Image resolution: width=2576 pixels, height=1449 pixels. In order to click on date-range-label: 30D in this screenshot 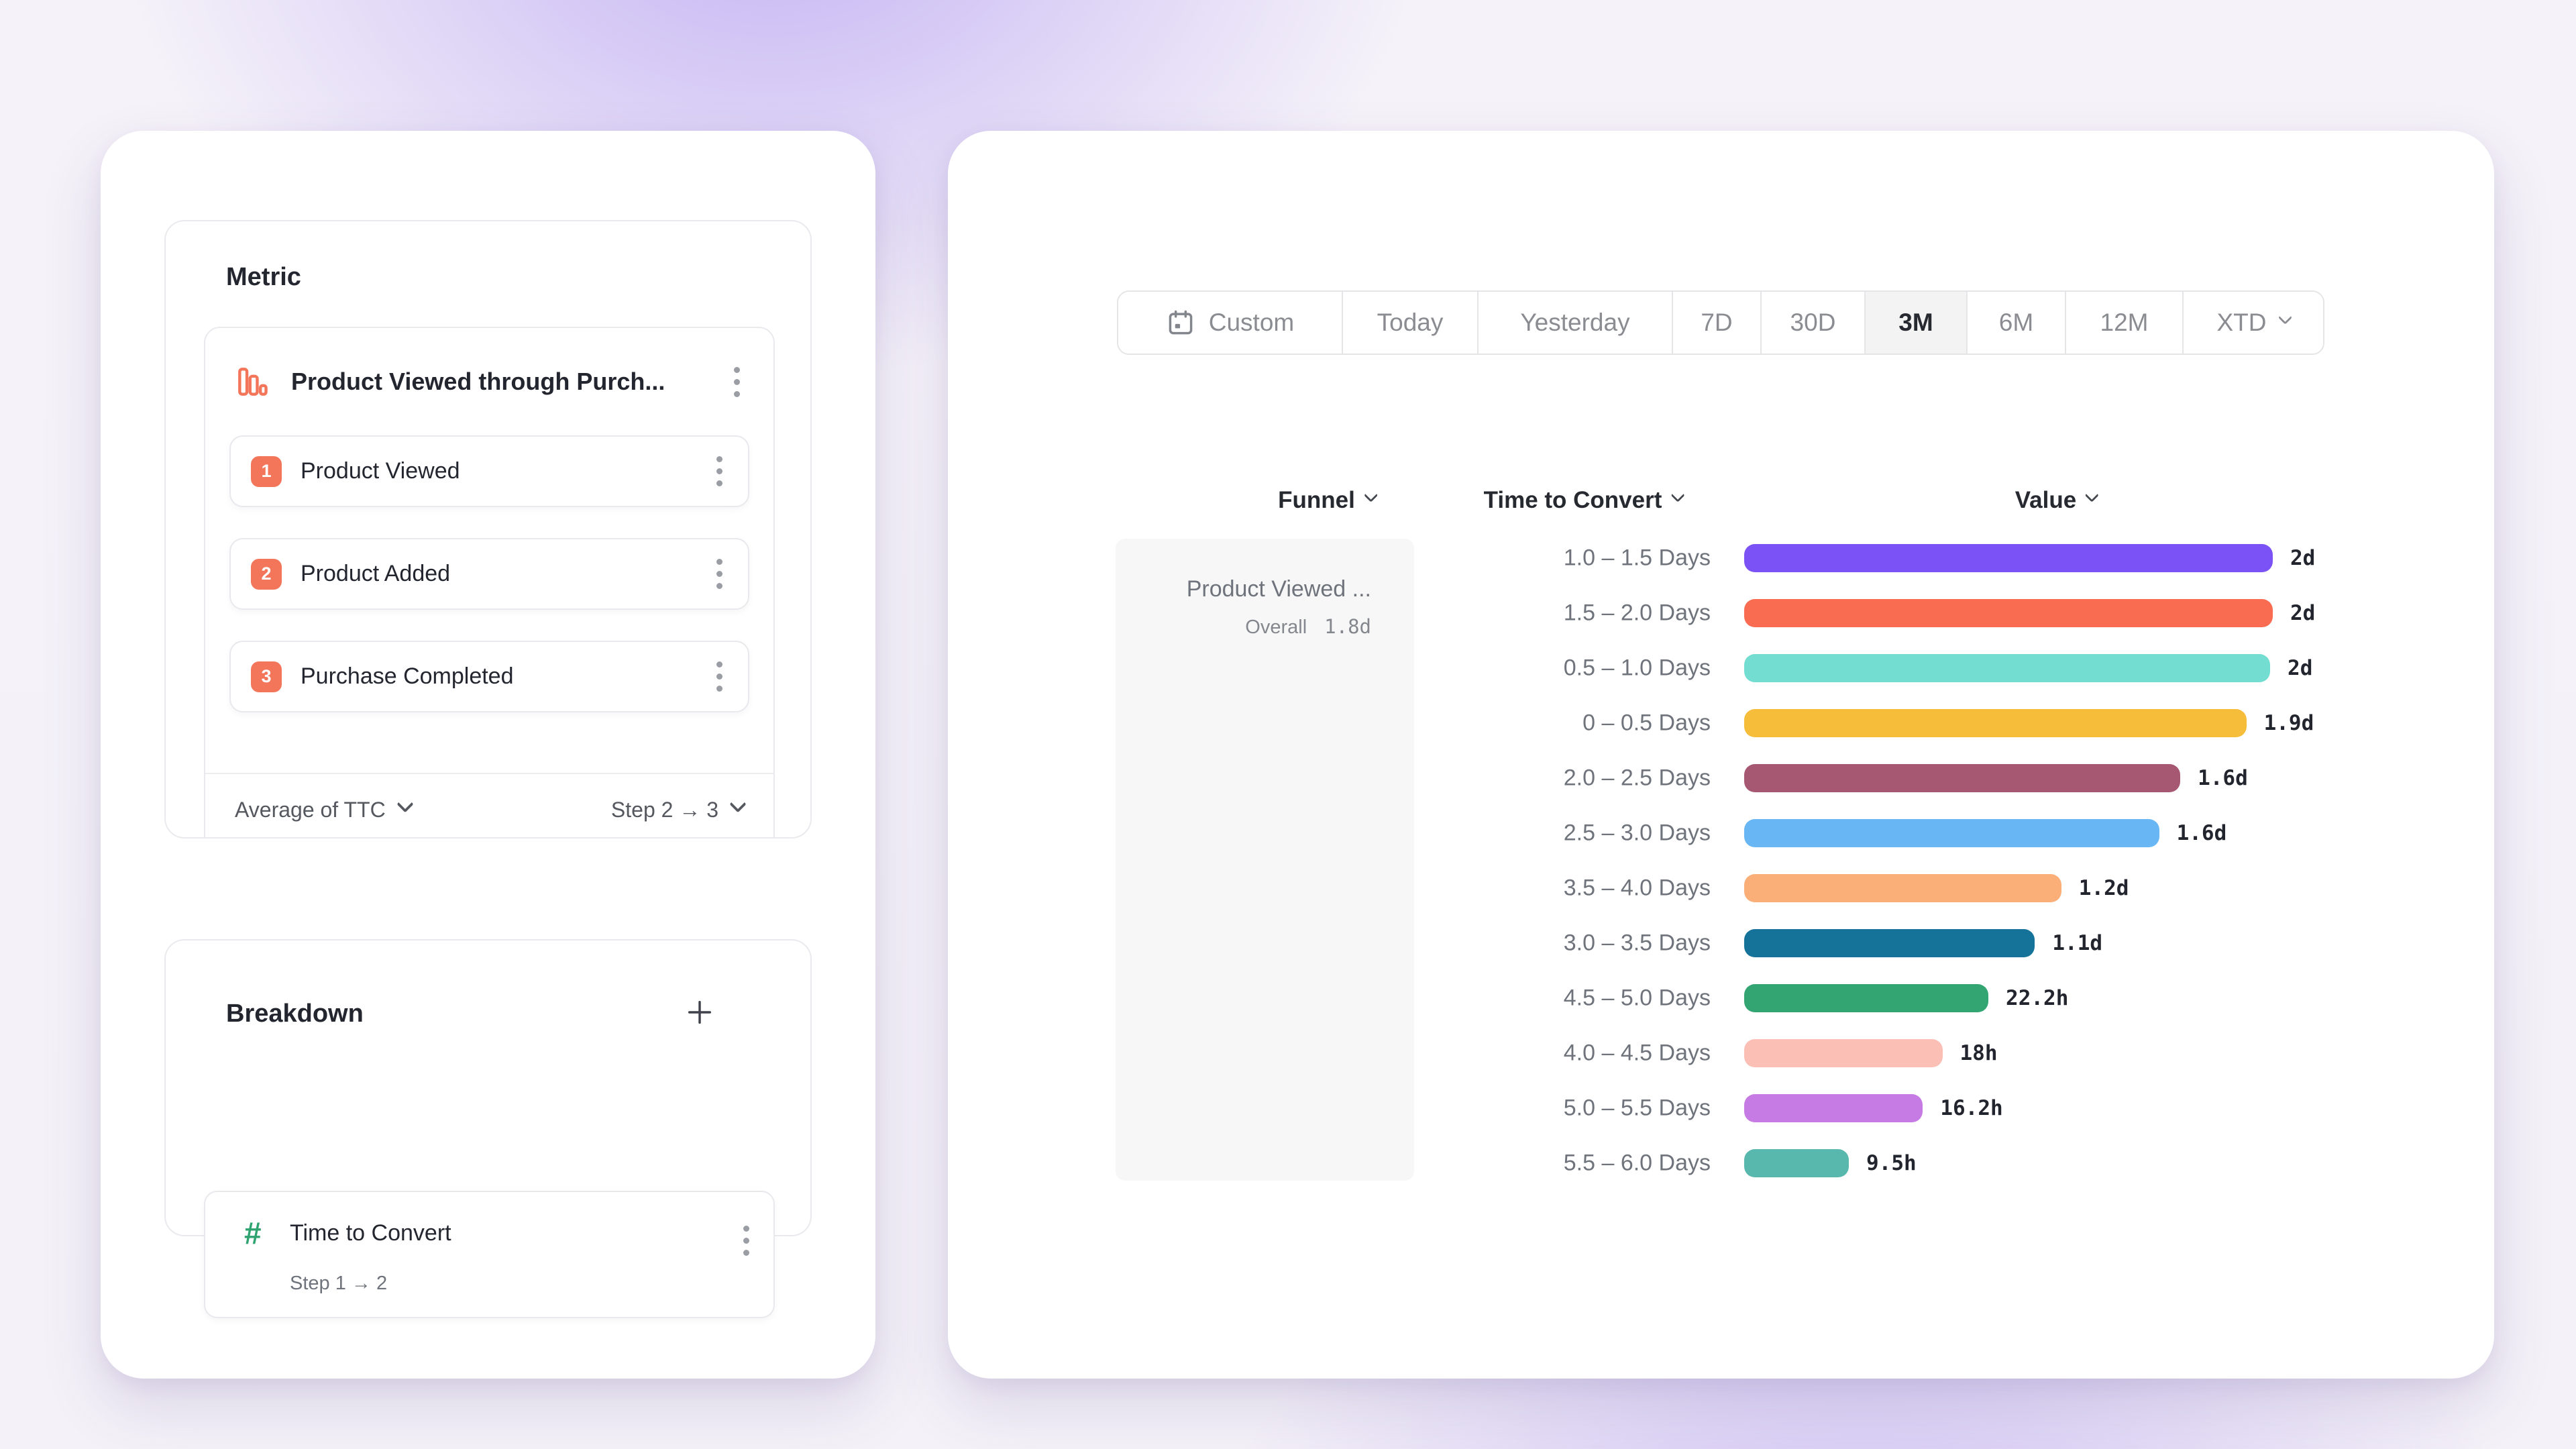, I will do `click(1813, 322)`.